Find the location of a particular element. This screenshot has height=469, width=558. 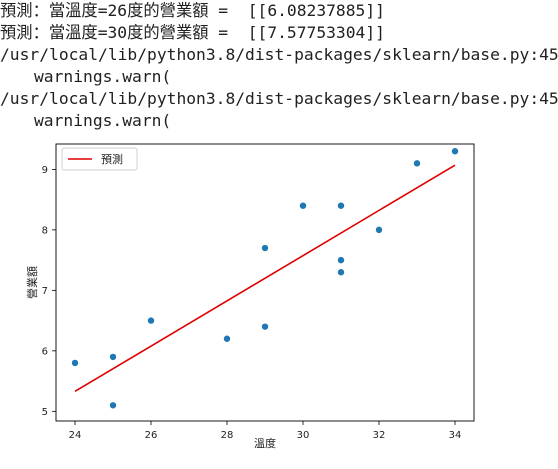

x-tick-label: 28 is located at coordinates (227, 435).